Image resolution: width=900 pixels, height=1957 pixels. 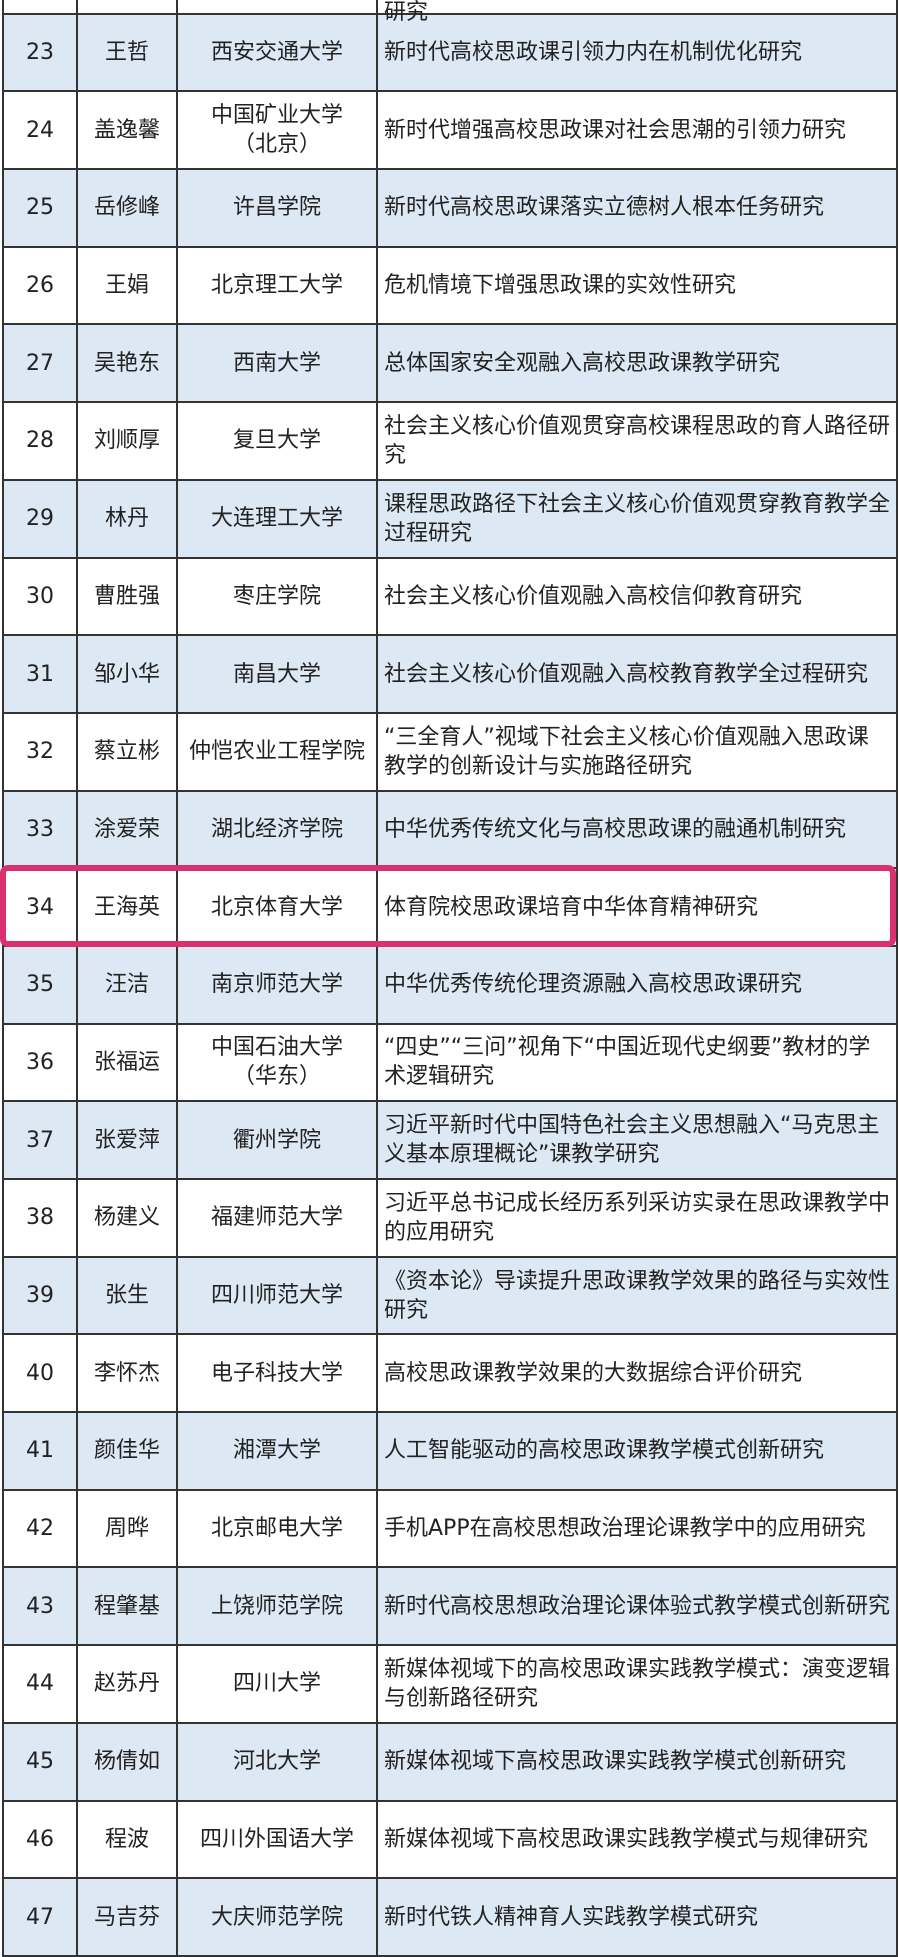 What do you see at coordinates (637, 1140) in the screenshot?
I see `cell-topic: 习近平新时代中国特色社会主义思想融入“马克思主义基本原理概论”课教学研究` at bounding box center [637, 1140].